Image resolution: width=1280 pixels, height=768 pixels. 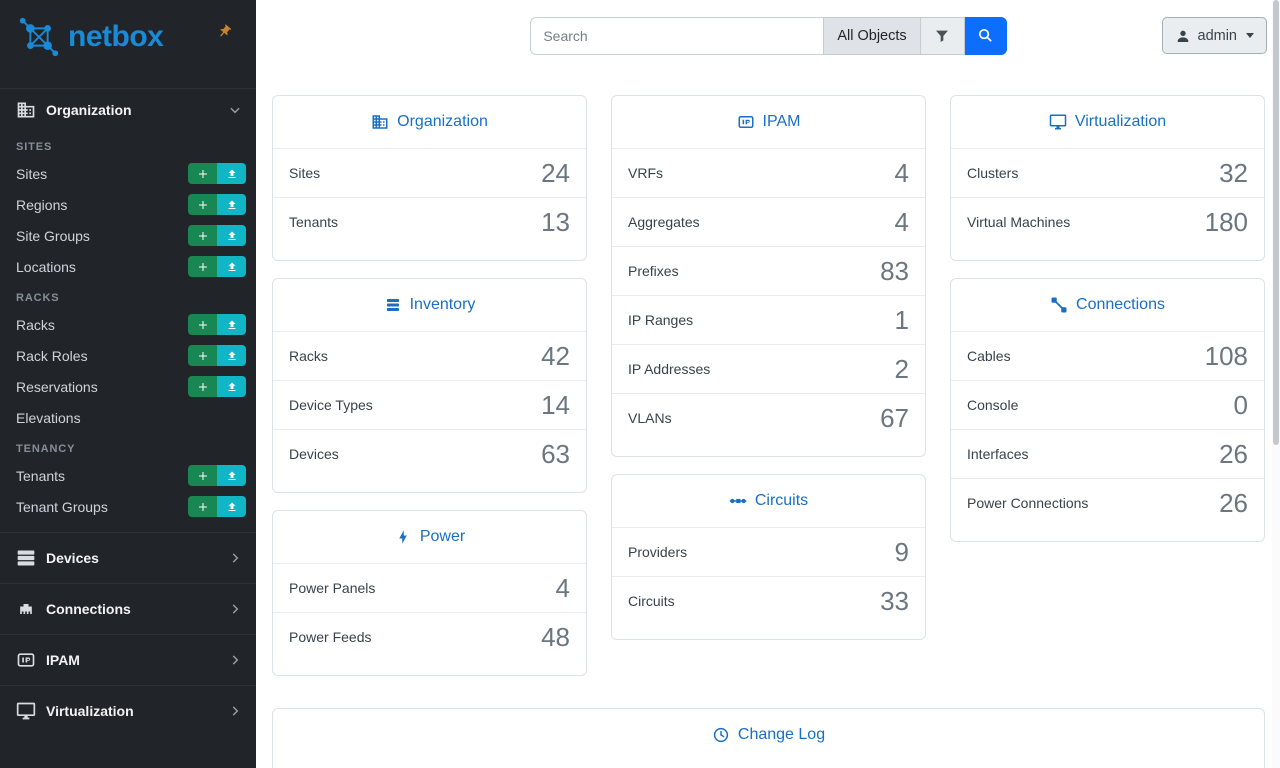 What do you see at coordinates (1019, 222) in the screenshot?
I see `stat-label: Virtual Machines` at bounding box center [1019, 222].